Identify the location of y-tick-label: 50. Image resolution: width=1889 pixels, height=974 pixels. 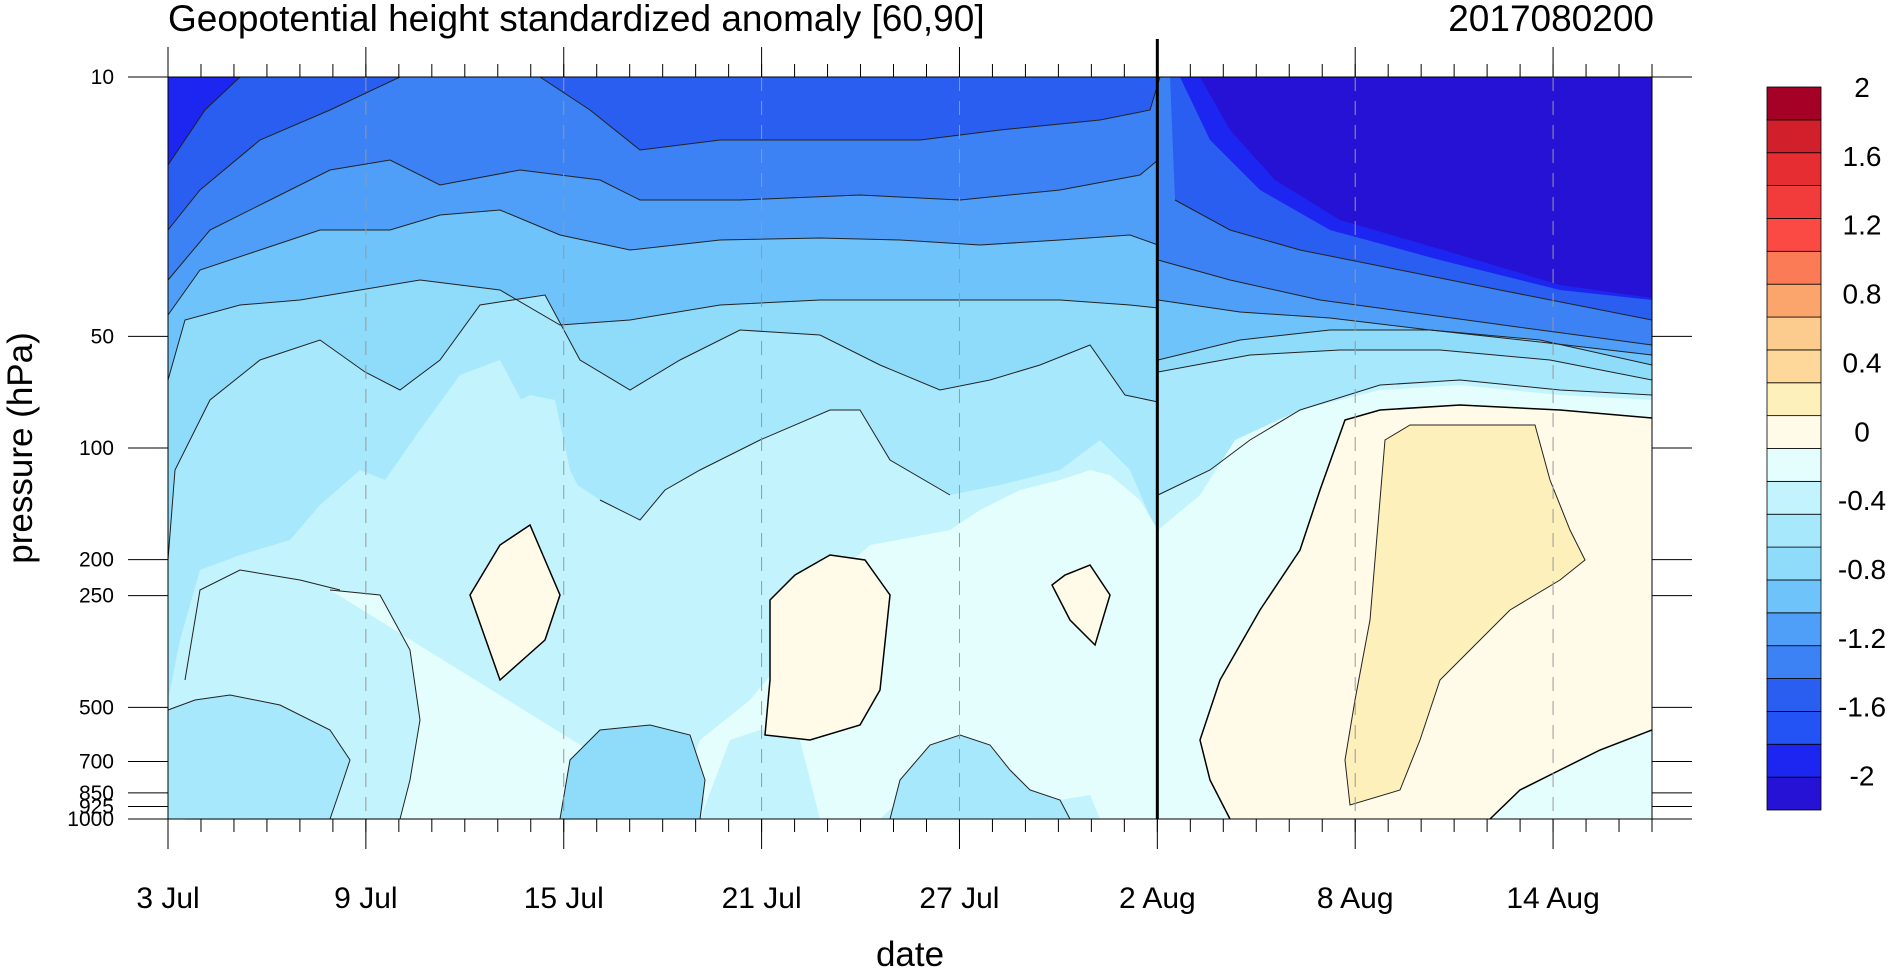
(102, 336).